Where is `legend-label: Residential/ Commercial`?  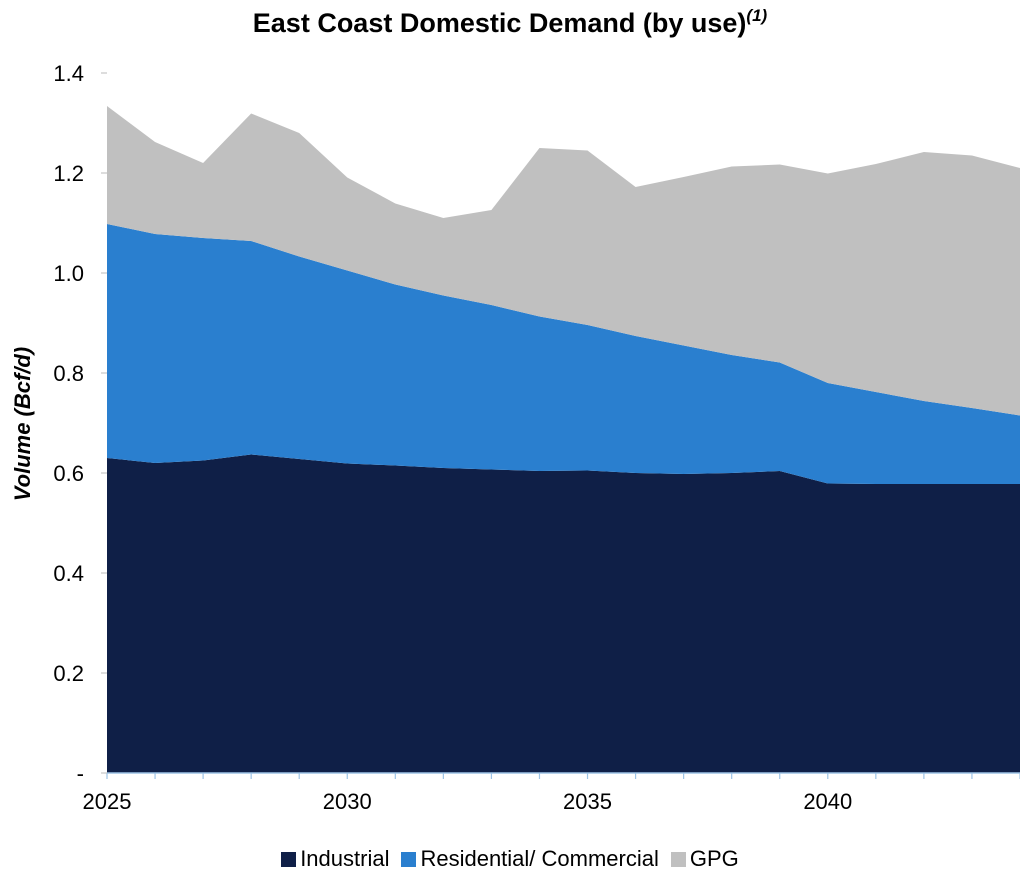
legend-label: Residential/ Commercial is located at coordinates (539, 858).